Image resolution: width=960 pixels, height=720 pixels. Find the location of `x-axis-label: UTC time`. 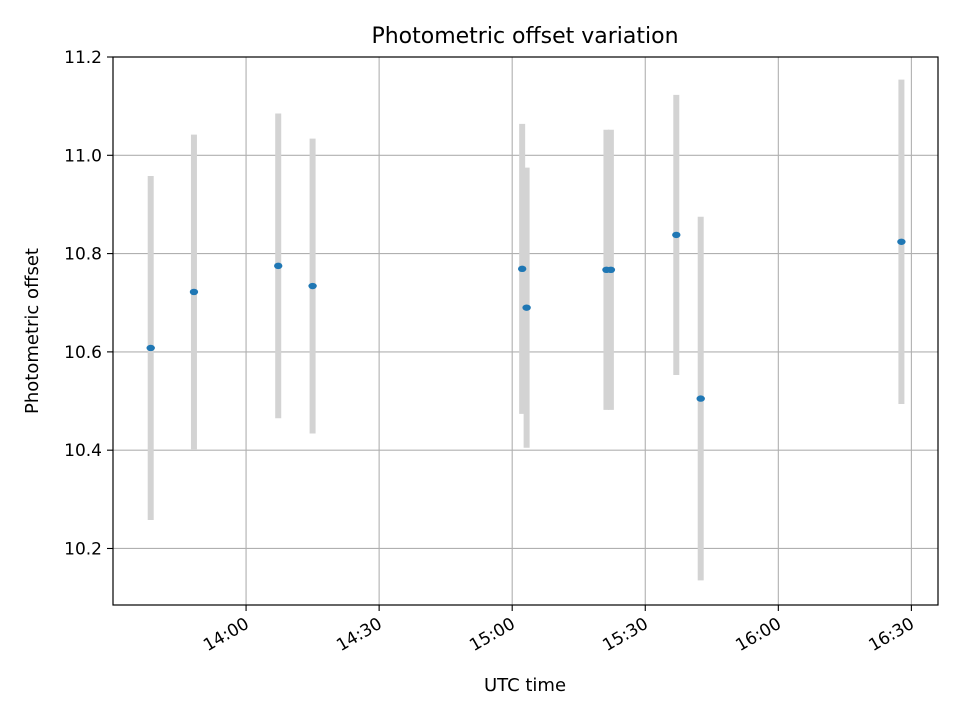

x-axis-label: UTC time is located at coordinates (525, 685).